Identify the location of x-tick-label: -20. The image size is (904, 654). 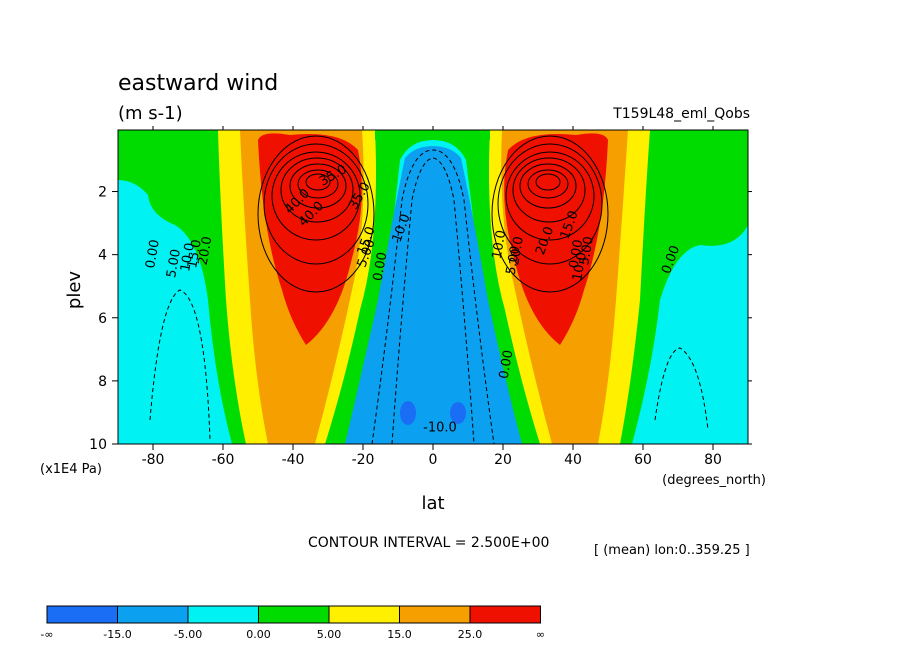
(363, 460).